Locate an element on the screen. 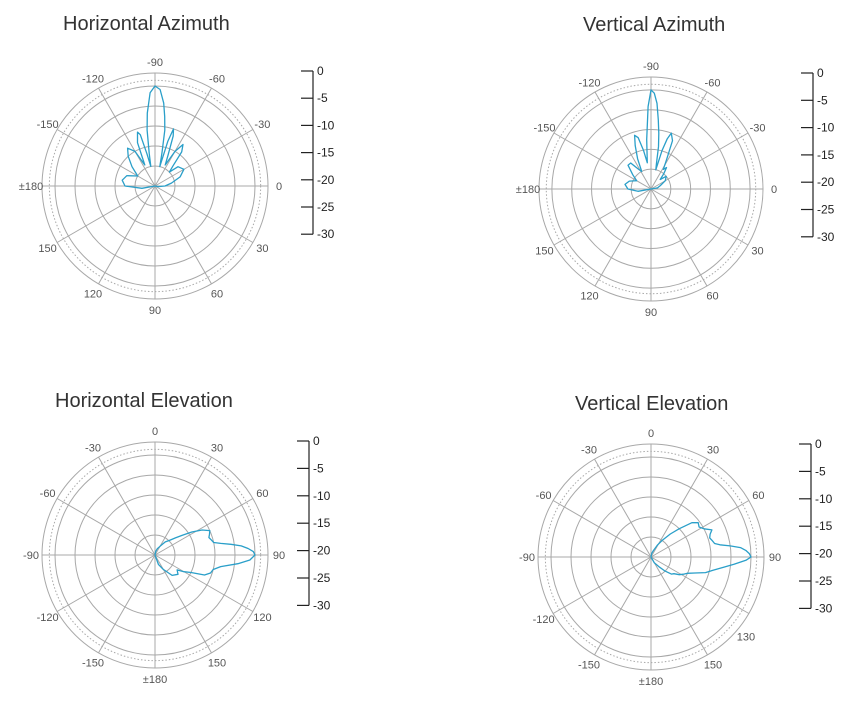 This screenshot has height=705, width=849. db-scale-label: -15 is located at coordinates (322, 523).